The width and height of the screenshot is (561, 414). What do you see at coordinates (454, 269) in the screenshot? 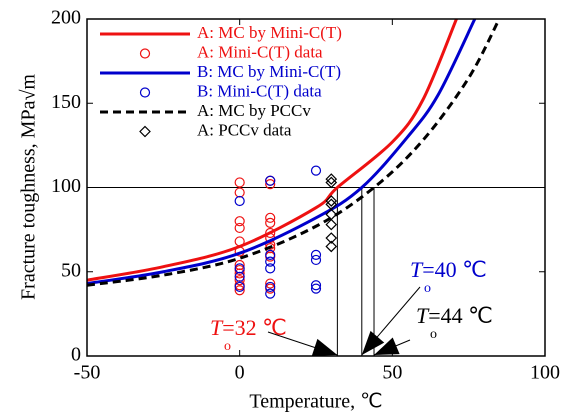
I see `annotation-text: =40 ℃` at bounding box center [454, 269].